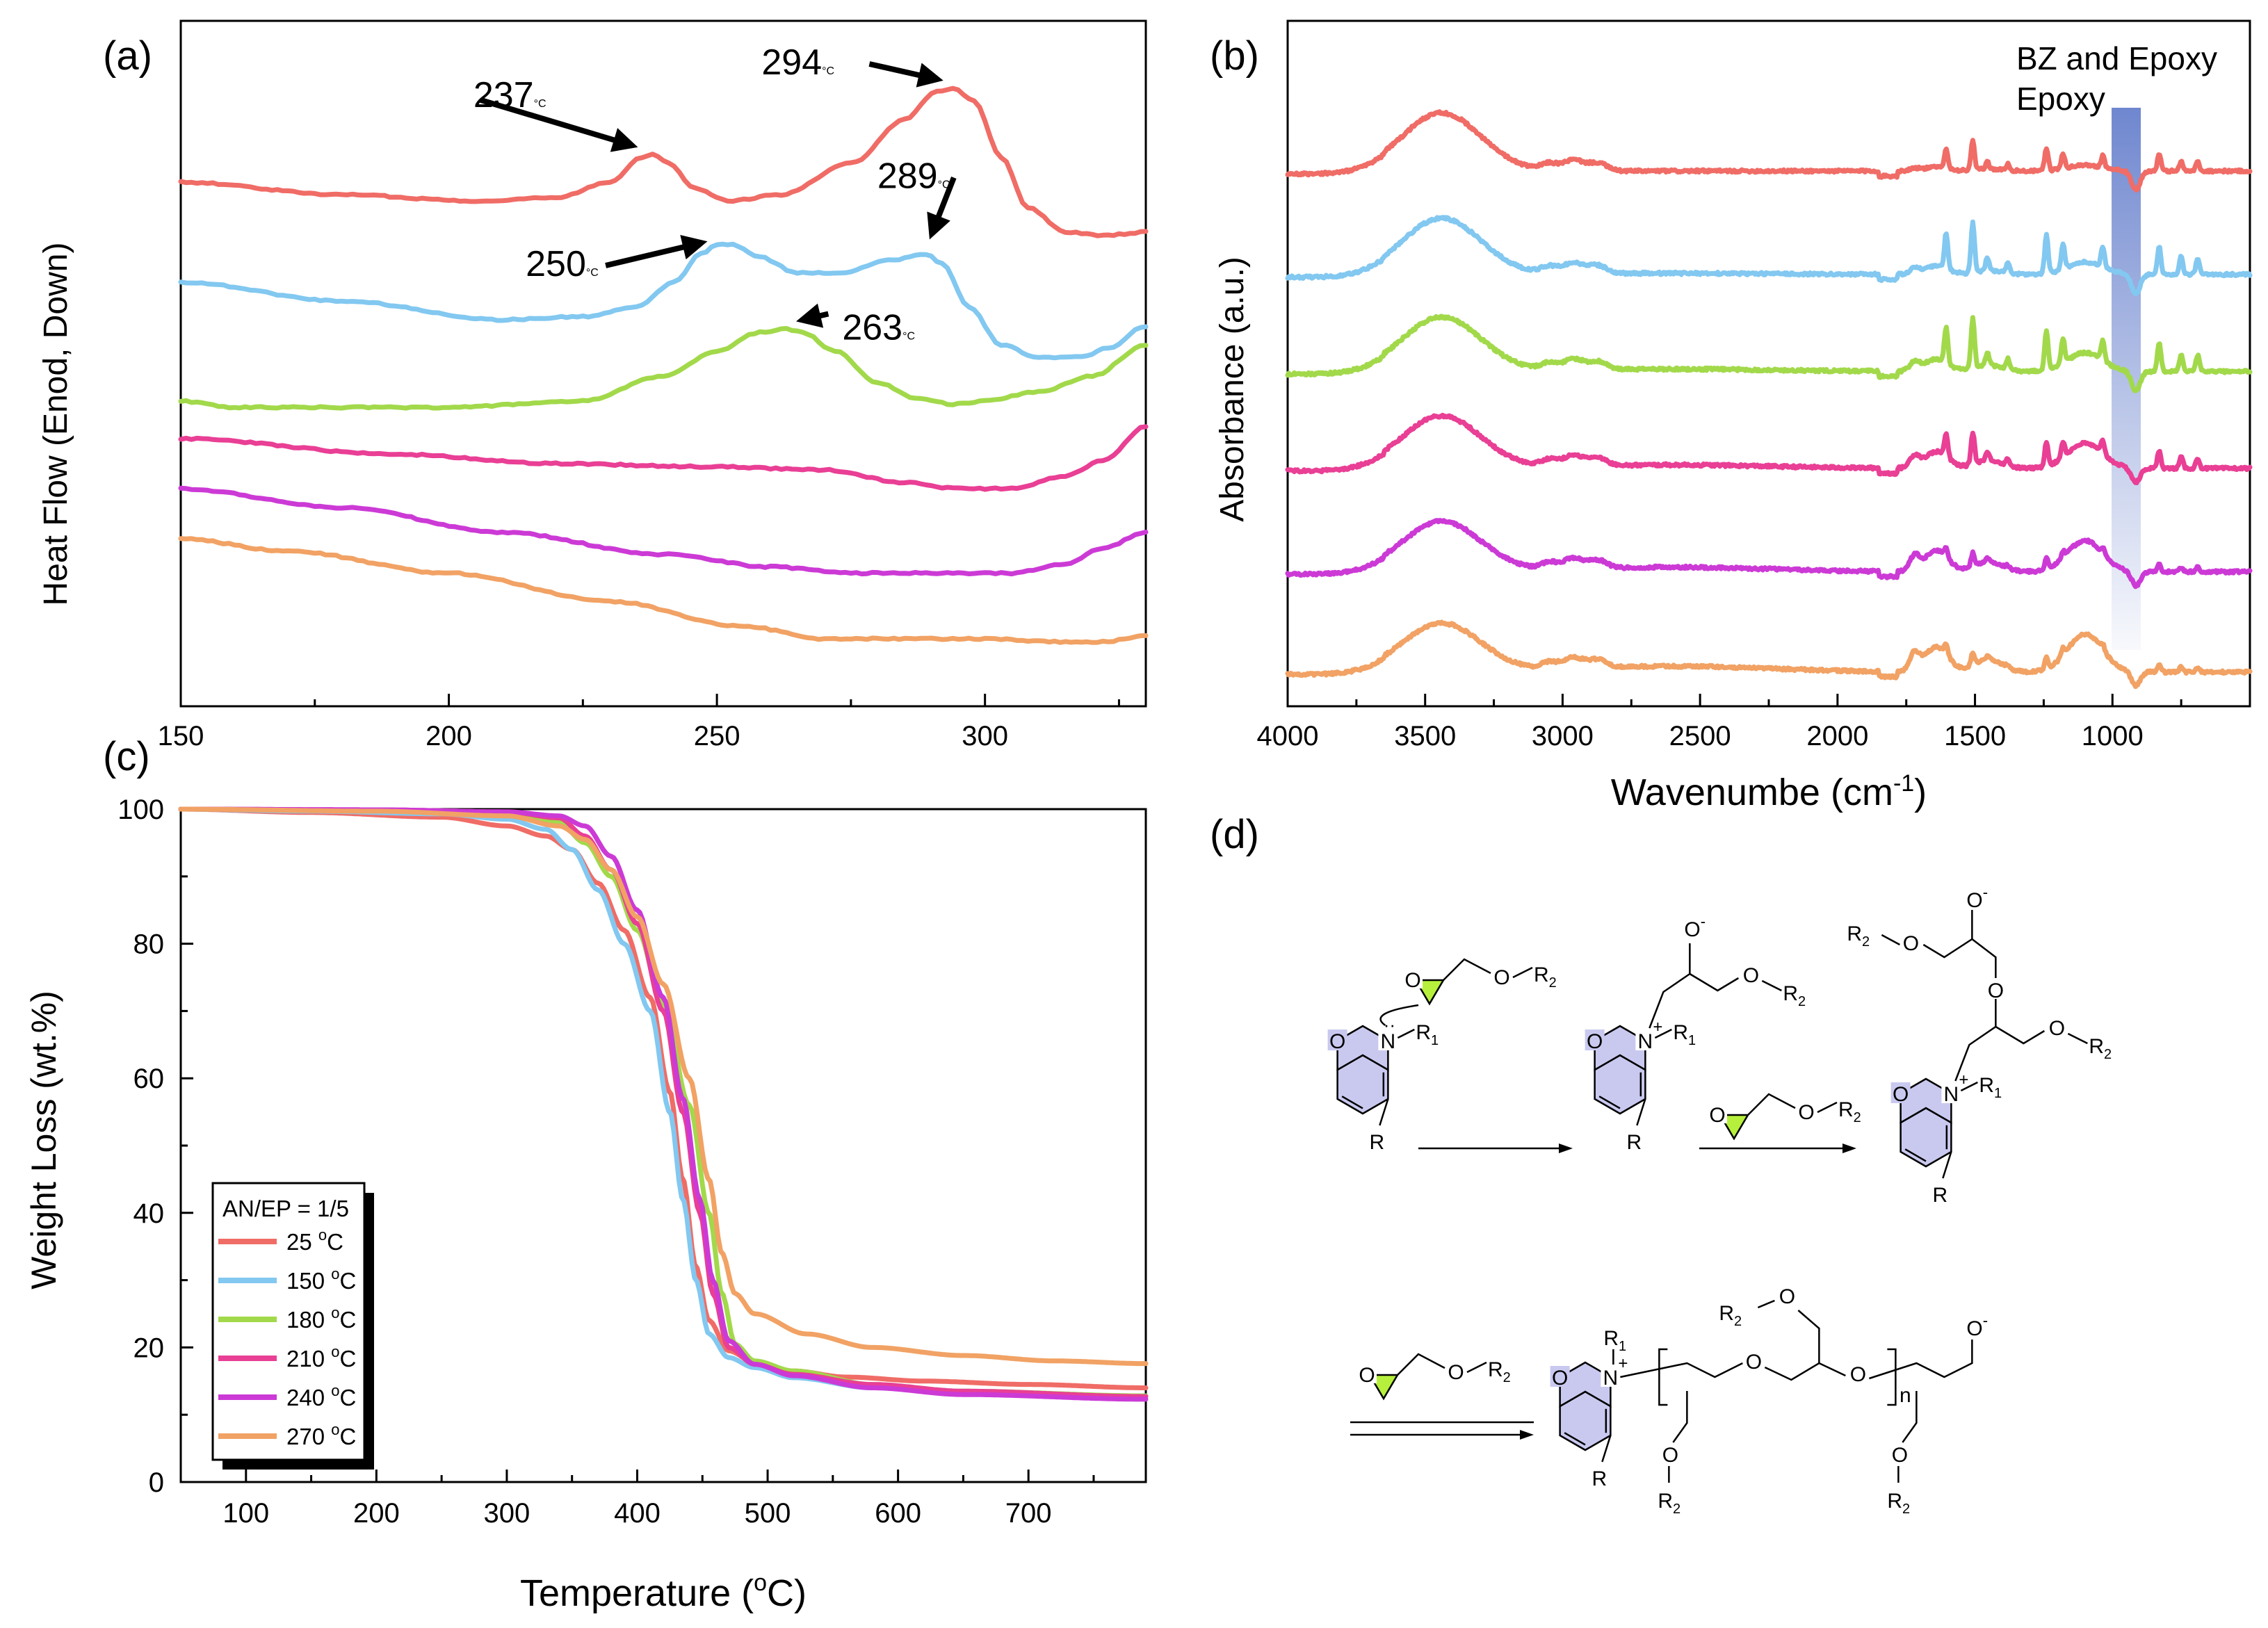 The height and width of the screenshot is (1628, 2268). Describe the element at coordinates (1421, 1364) in the screenshot. I see `epoxide-chain-p` at that location.